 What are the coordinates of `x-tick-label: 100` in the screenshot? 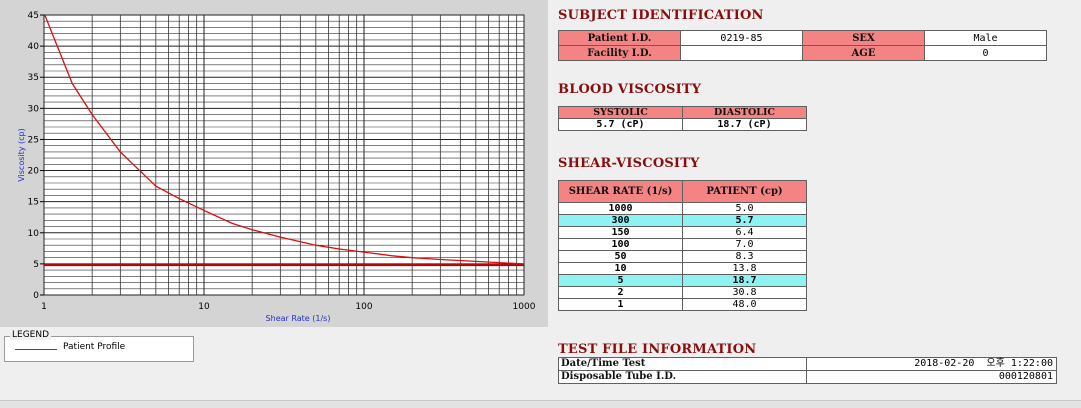 It's located at (363, 307).